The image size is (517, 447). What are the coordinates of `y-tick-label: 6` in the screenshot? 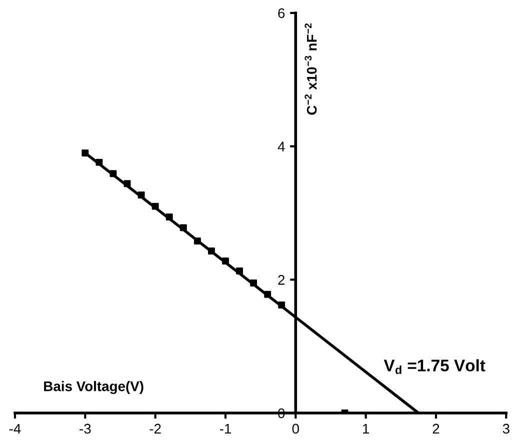 It's located at (281, 13).